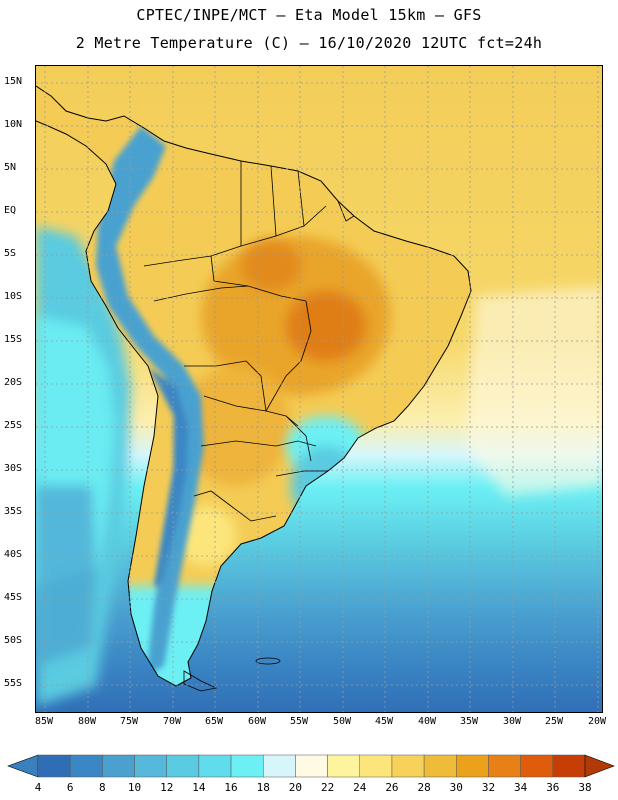  Describe the element at coordinates (456, 787) in the screenshot. I see `colorbar-tick-label: 30` at that location.